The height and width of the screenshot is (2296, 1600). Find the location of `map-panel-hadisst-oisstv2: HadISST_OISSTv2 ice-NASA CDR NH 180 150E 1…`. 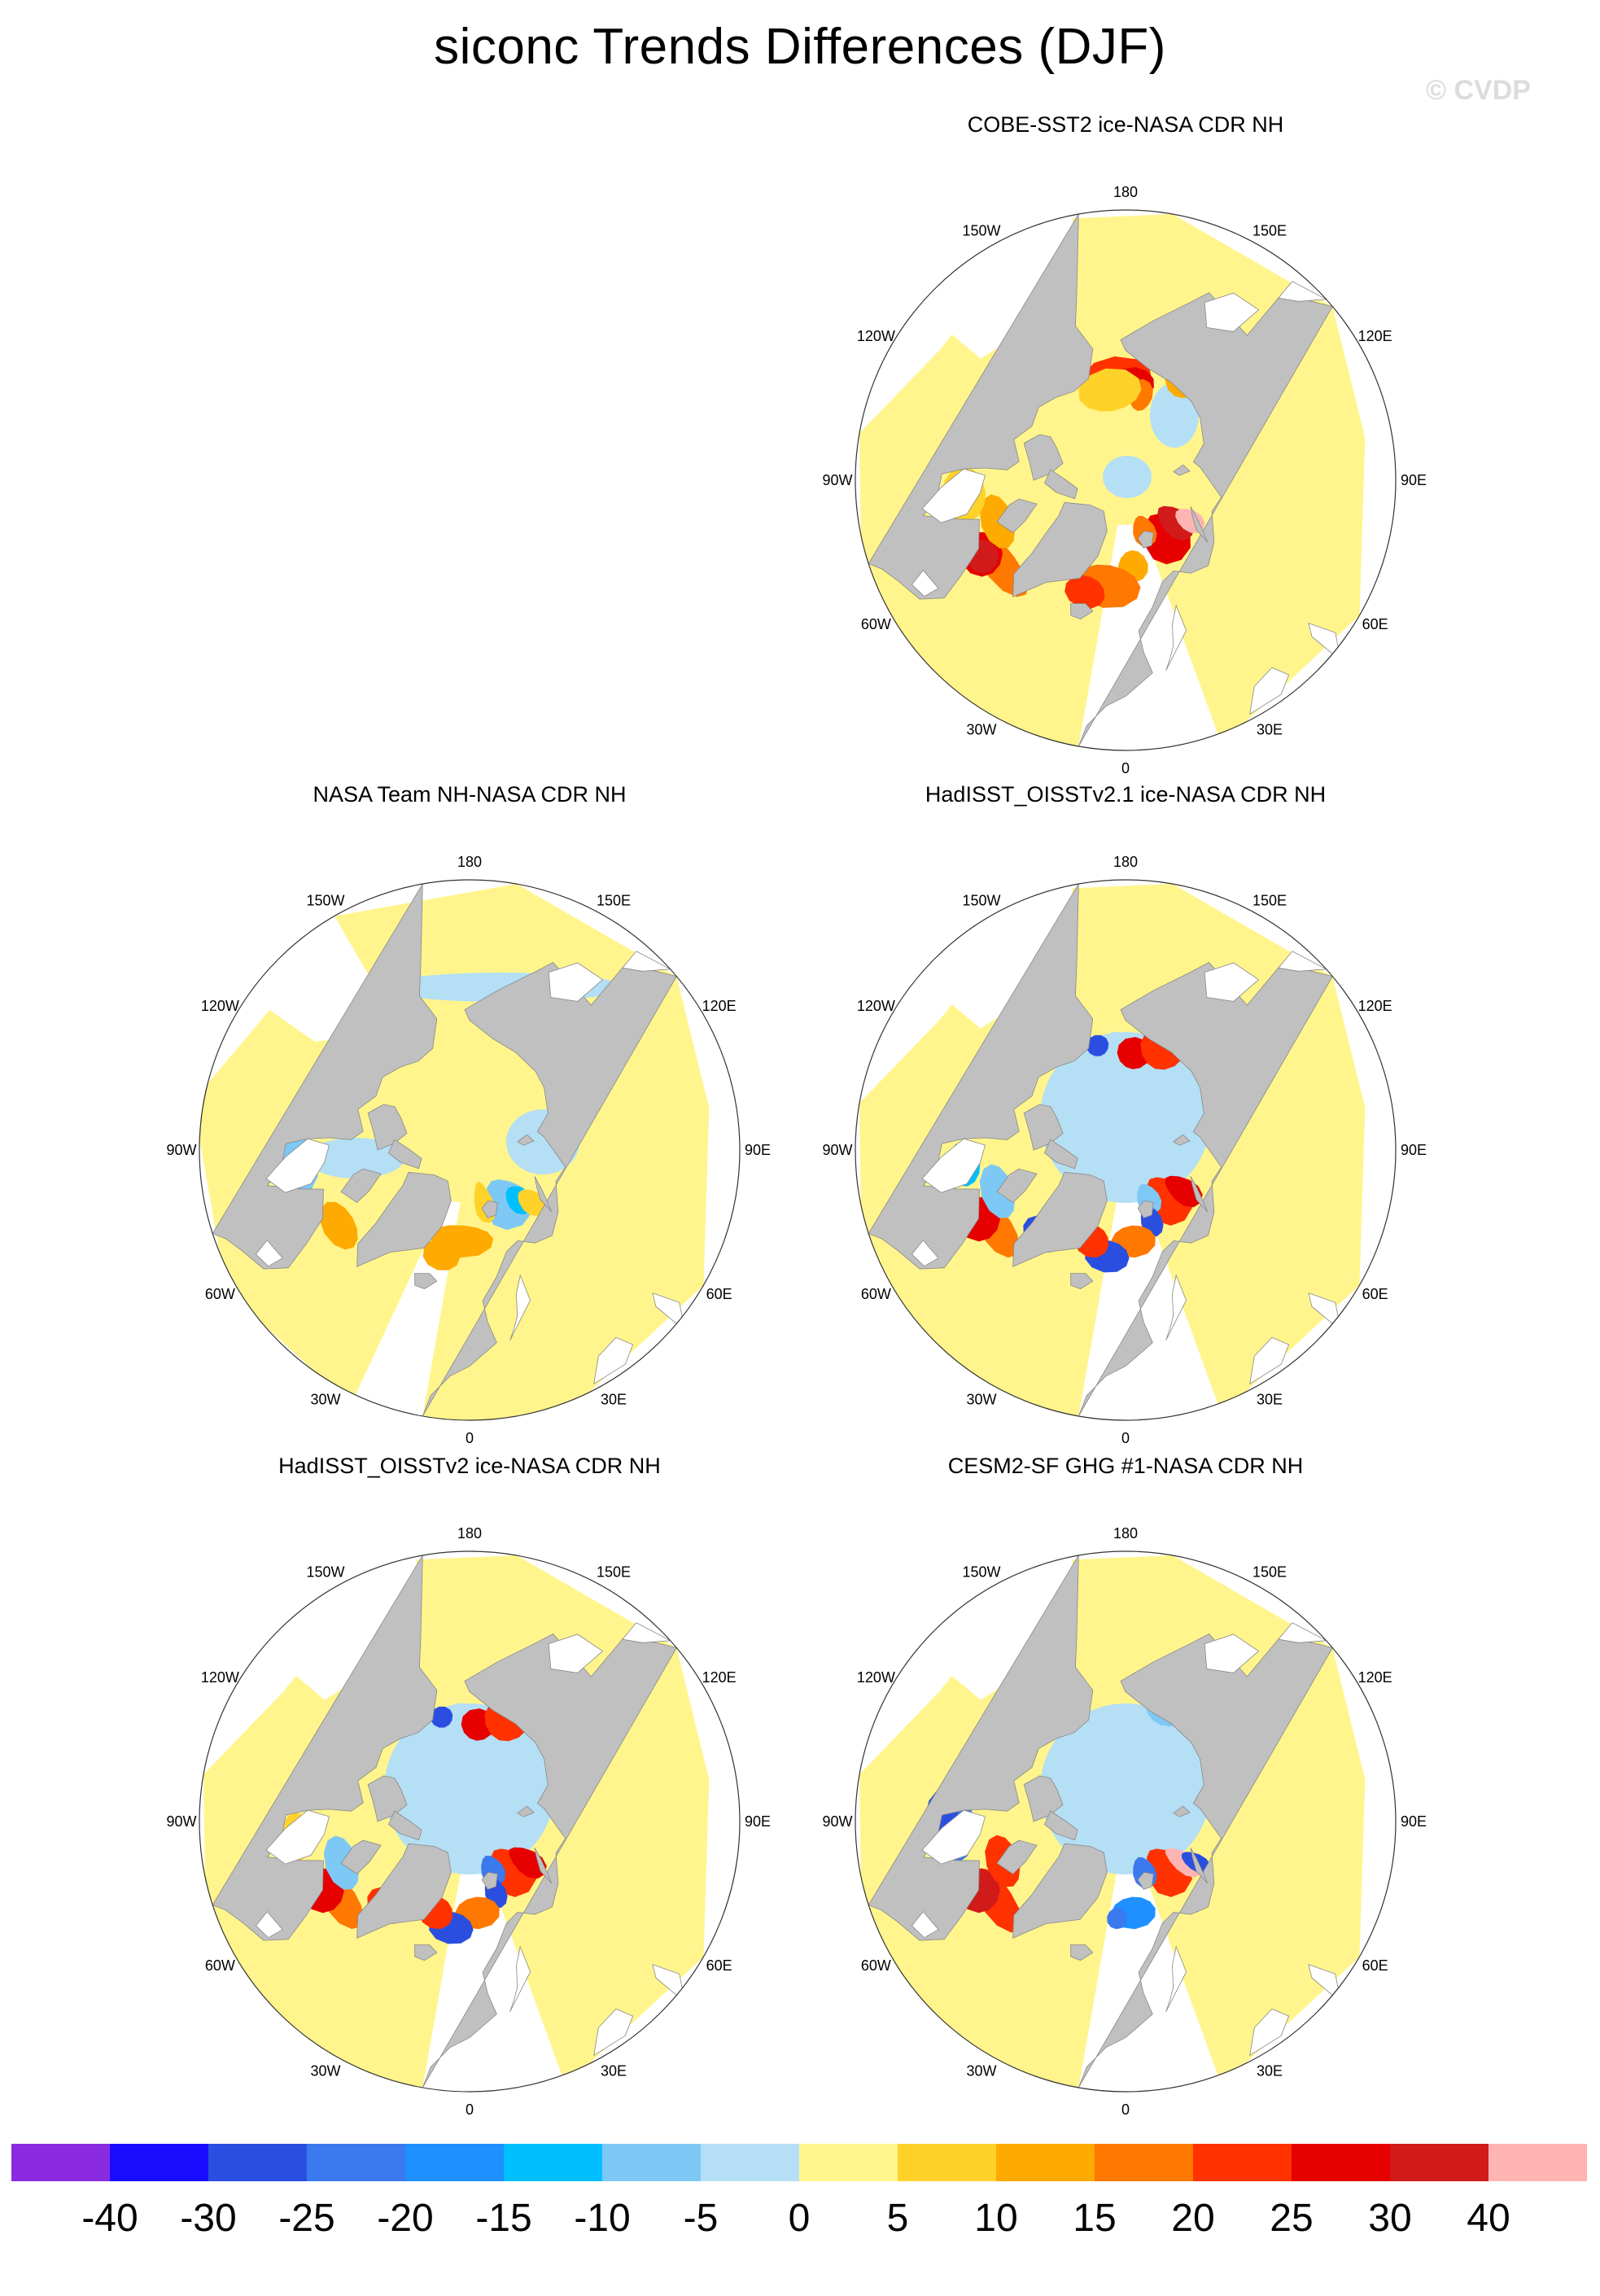

map-panel-hadisst-oisstv2: HadISST_OISSTv2 ice-NASA CDR NH 180 150E 1… is located at coordinates (470, 1787).